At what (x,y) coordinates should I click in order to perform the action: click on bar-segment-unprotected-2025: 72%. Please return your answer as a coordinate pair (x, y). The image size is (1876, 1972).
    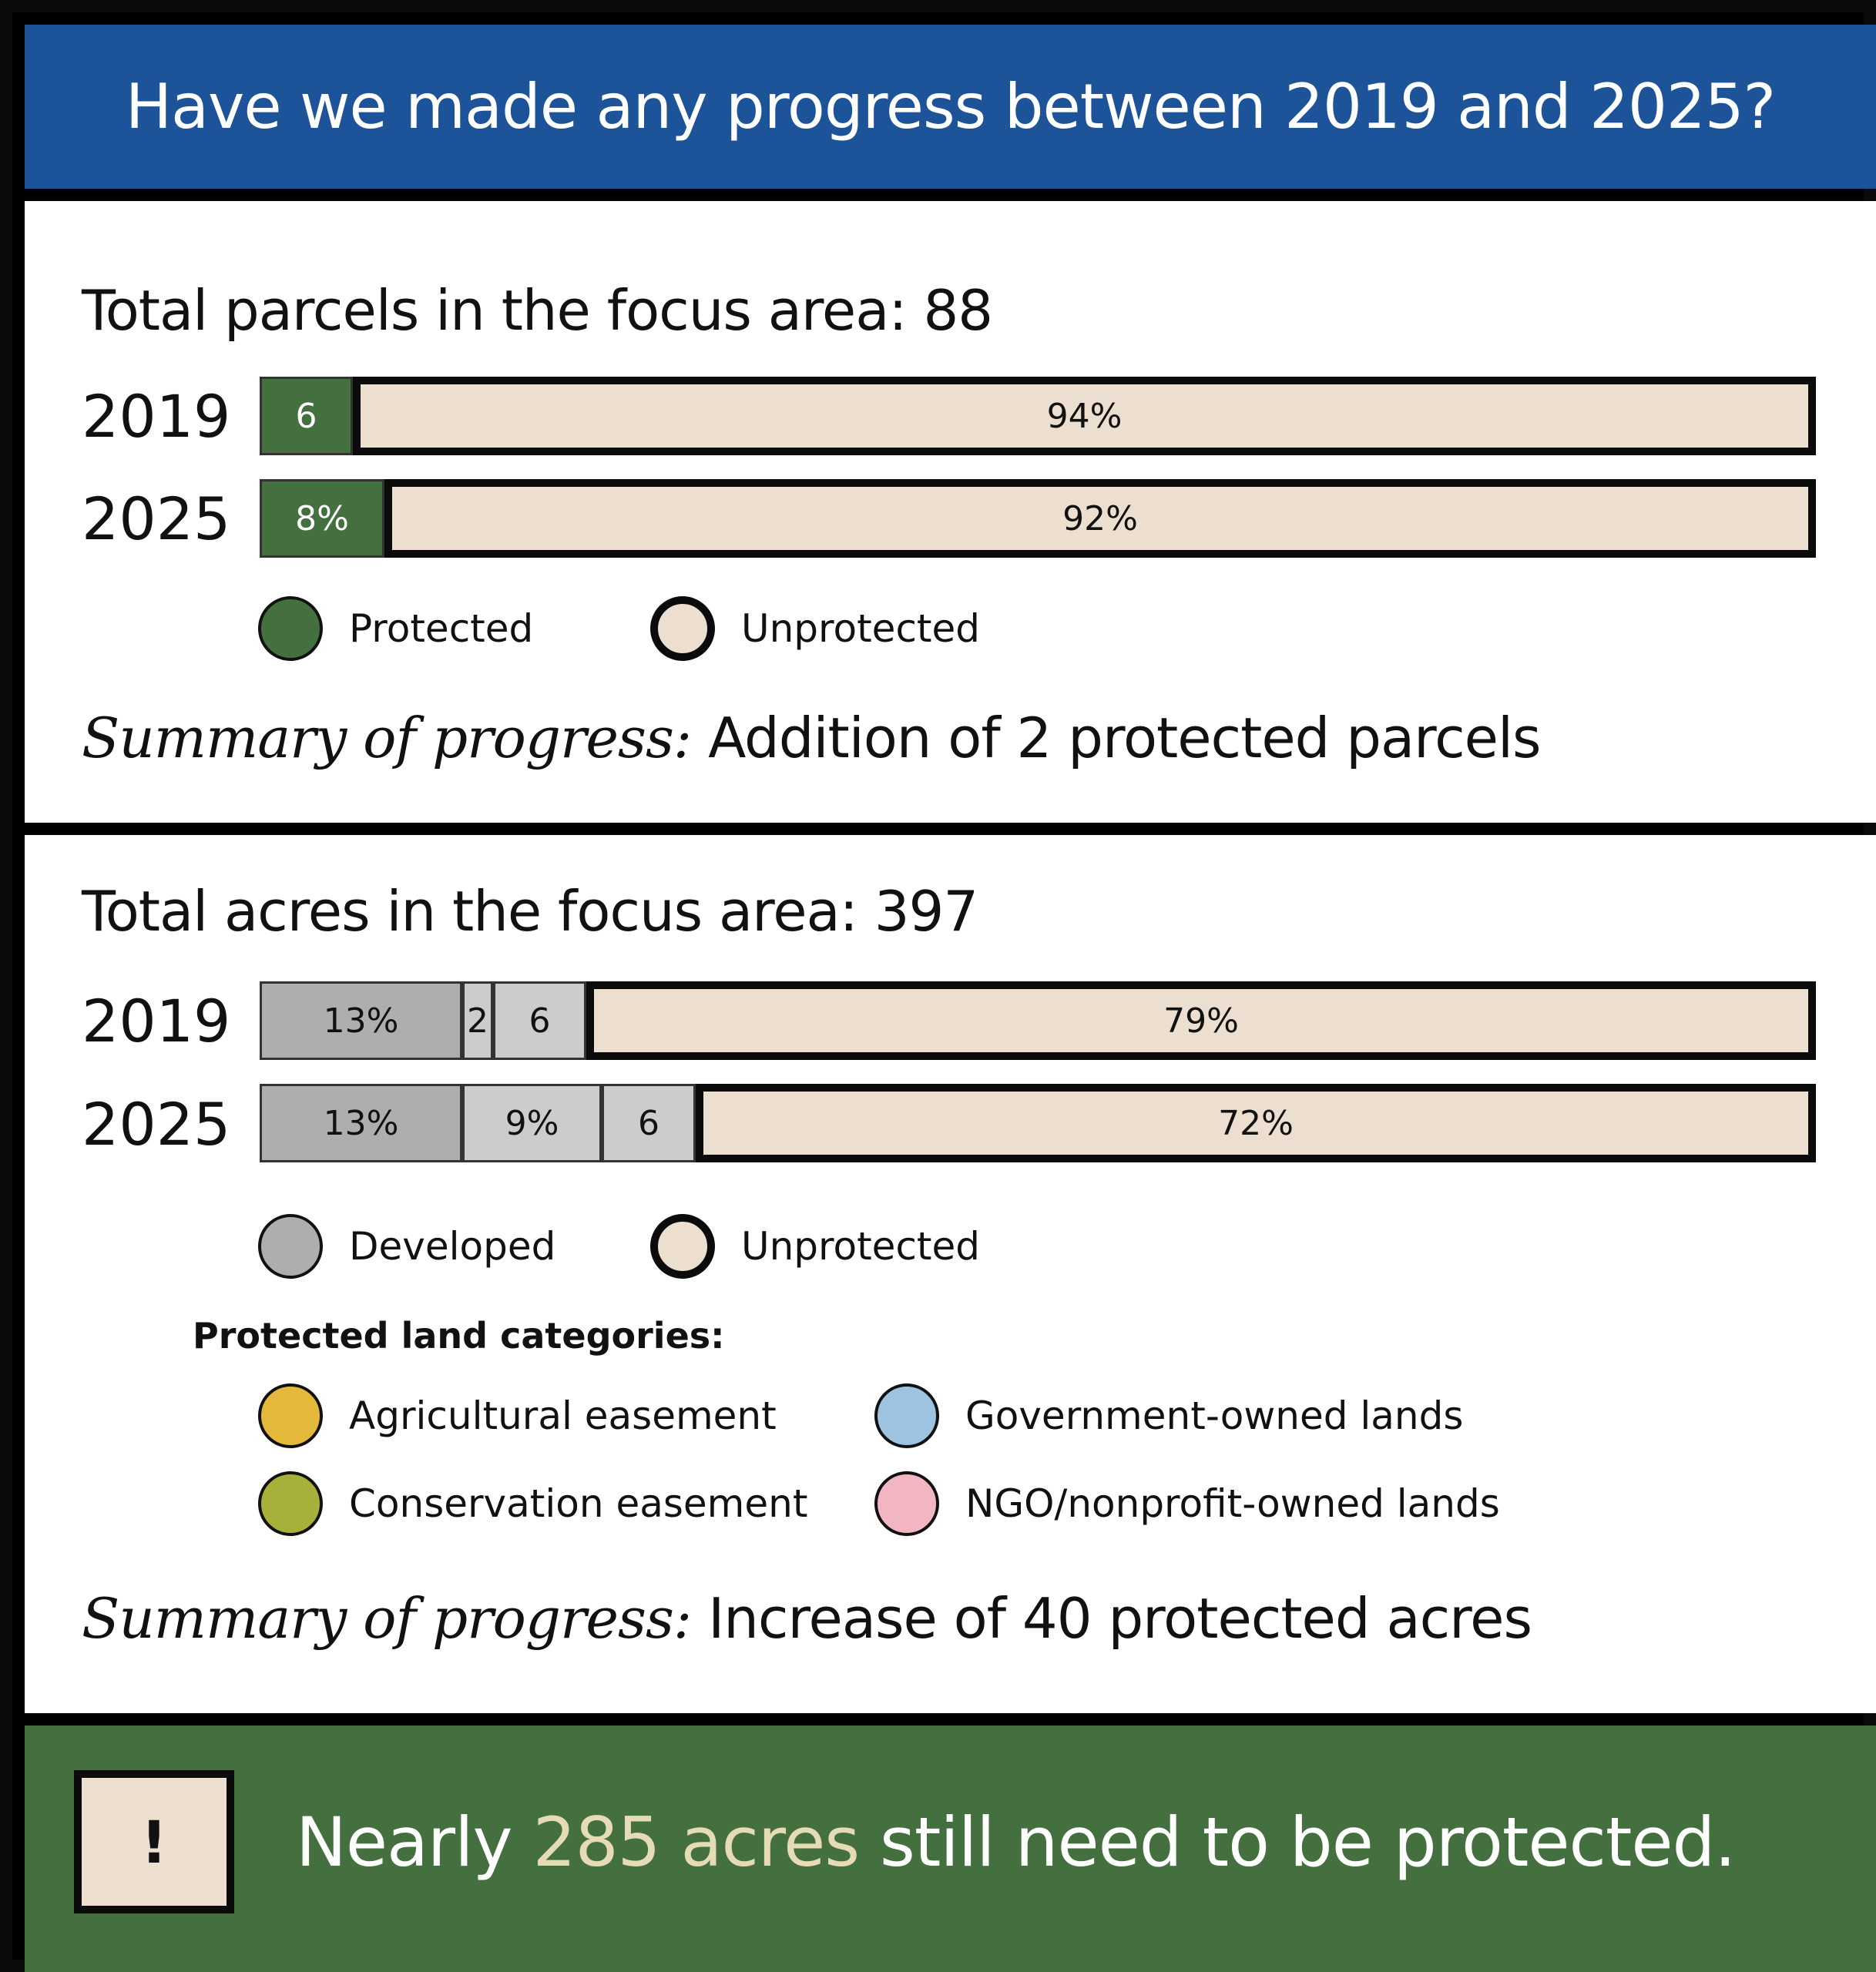
    Looking at the image, I should click on (1256, 1123).